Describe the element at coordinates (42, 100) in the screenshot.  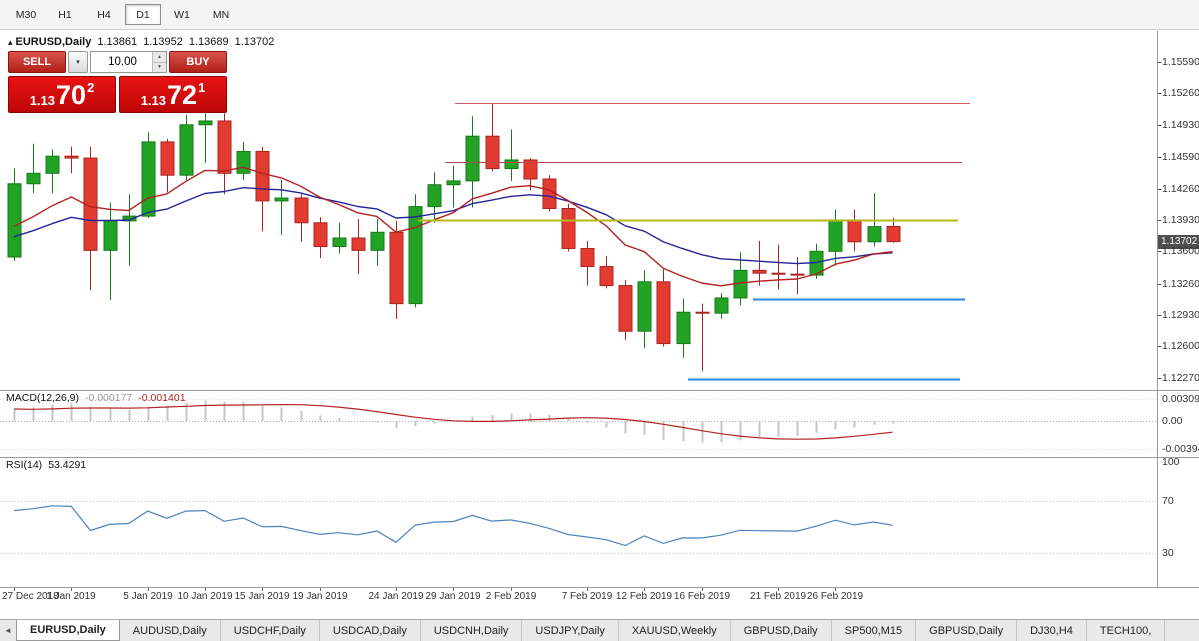
I see `bid-price-prefix: 1.13` at that location.